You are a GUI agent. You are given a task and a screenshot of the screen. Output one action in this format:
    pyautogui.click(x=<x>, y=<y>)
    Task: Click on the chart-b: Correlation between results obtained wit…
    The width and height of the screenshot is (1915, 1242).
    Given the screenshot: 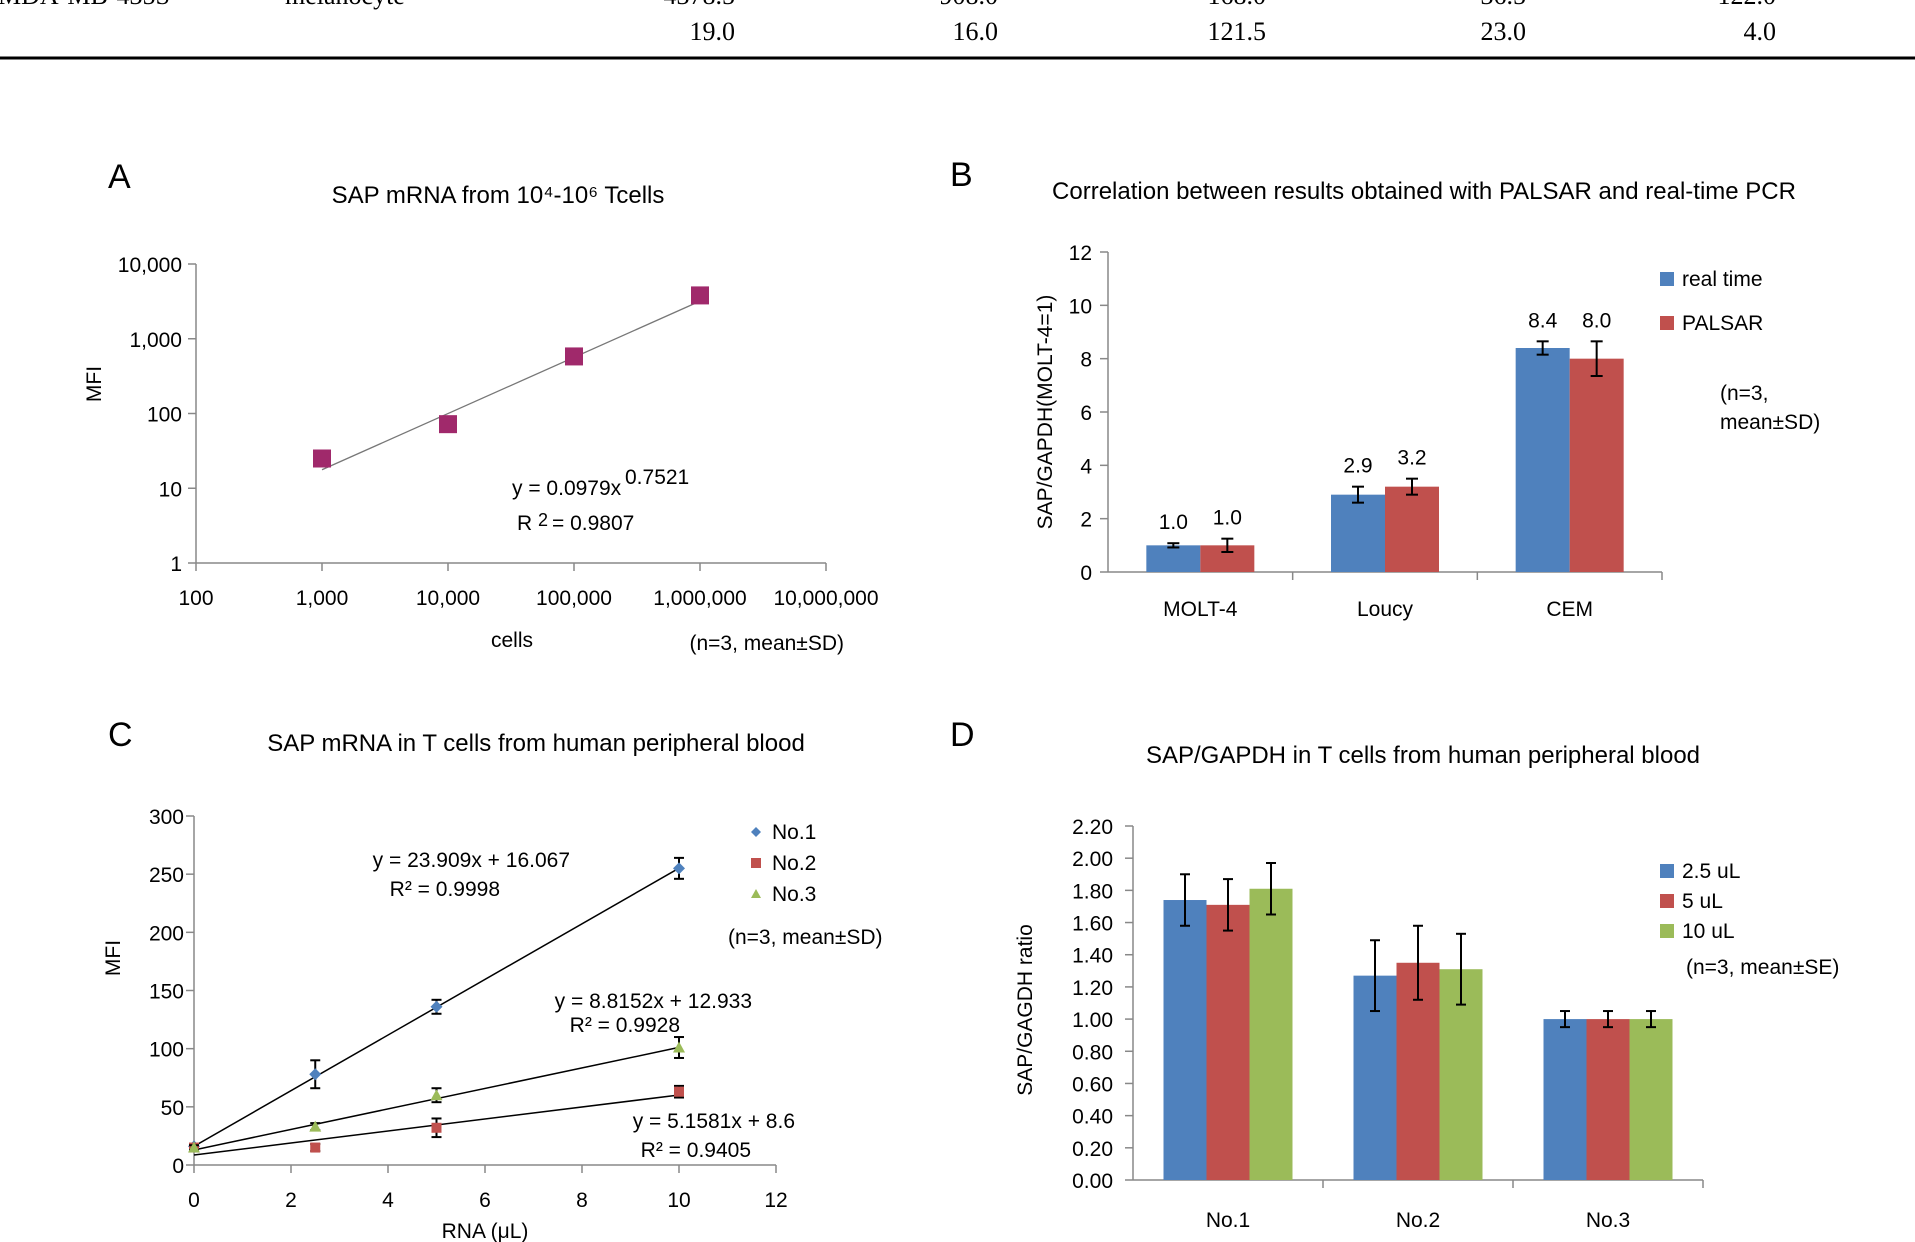 What is the action you would take?
    pyautogui.click(x=1427, y=399)
    